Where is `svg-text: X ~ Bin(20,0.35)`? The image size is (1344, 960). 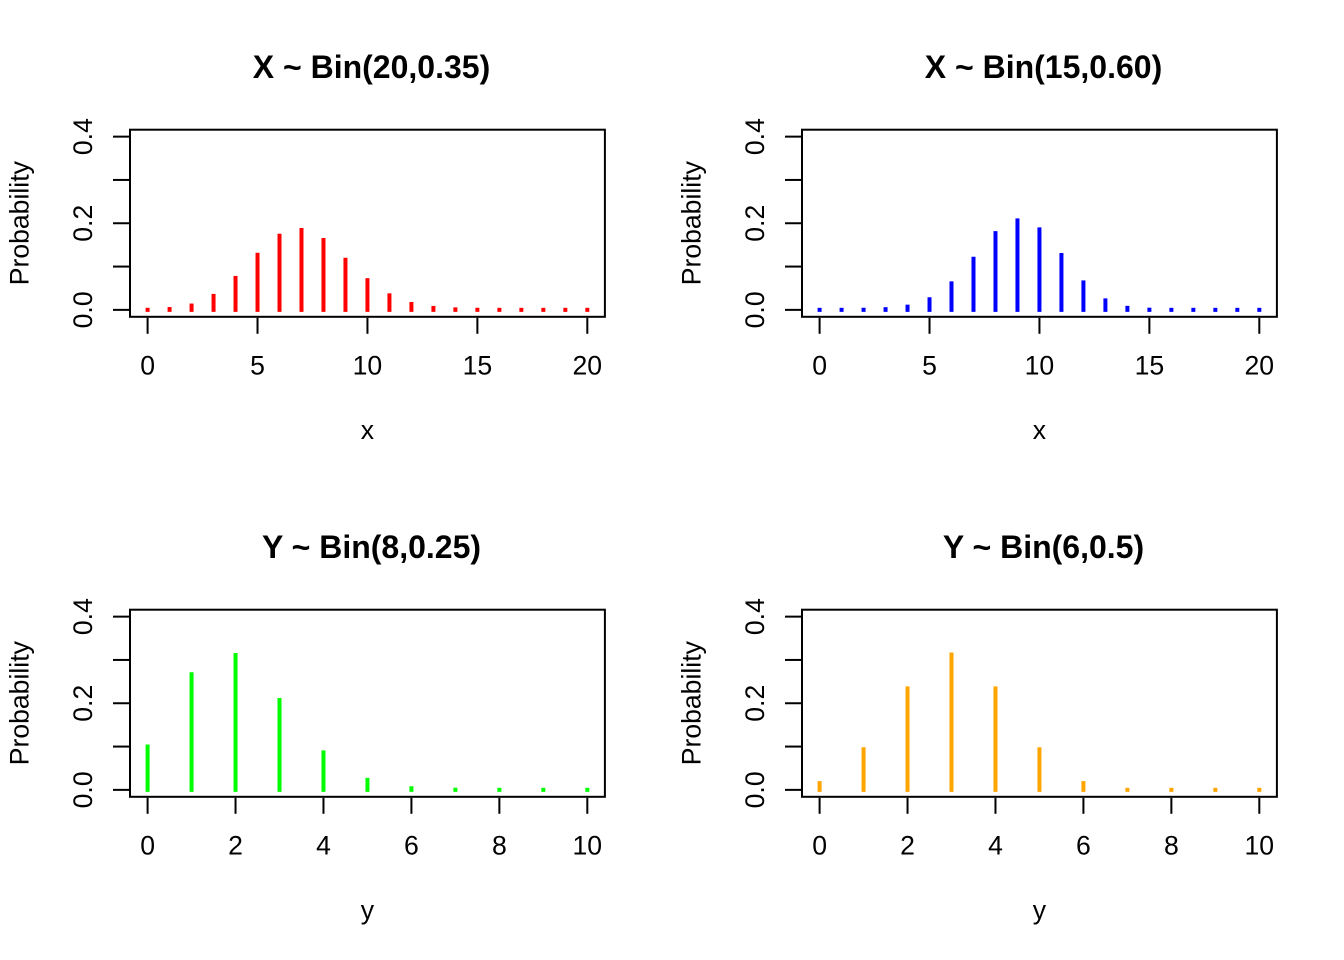 svg-text: X ~ Bin(20,0.35) is located at coordinates (371, 67).